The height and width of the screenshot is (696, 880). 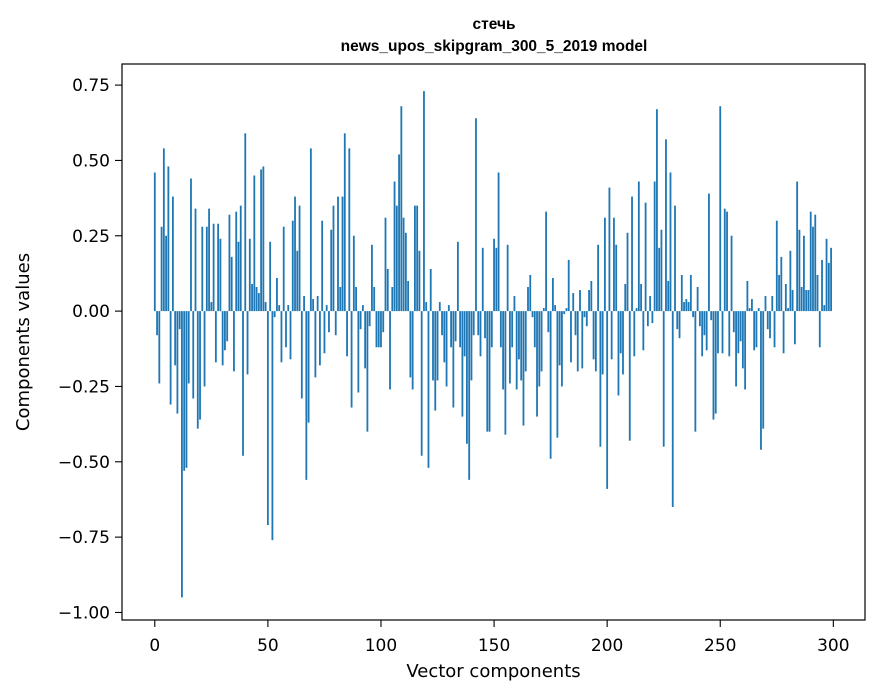 What do you see at coordinates (720, 646) in the screenshot?
I see `x-tick-label: 250` at bounding box center [720, 646].